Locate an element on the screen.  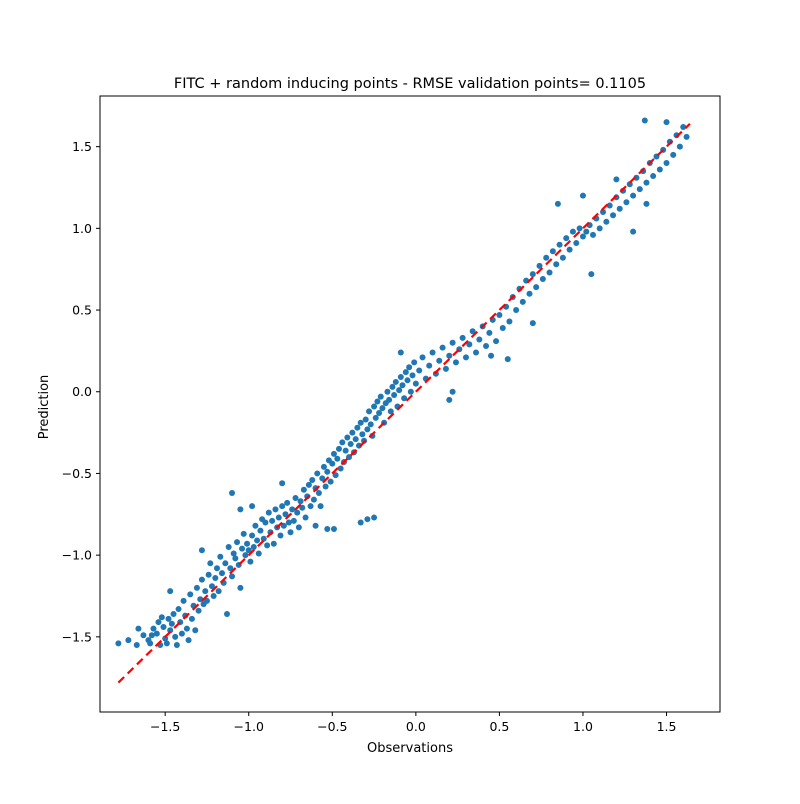
y-tick-label: 0.5 is located at coordinates (82, 310).